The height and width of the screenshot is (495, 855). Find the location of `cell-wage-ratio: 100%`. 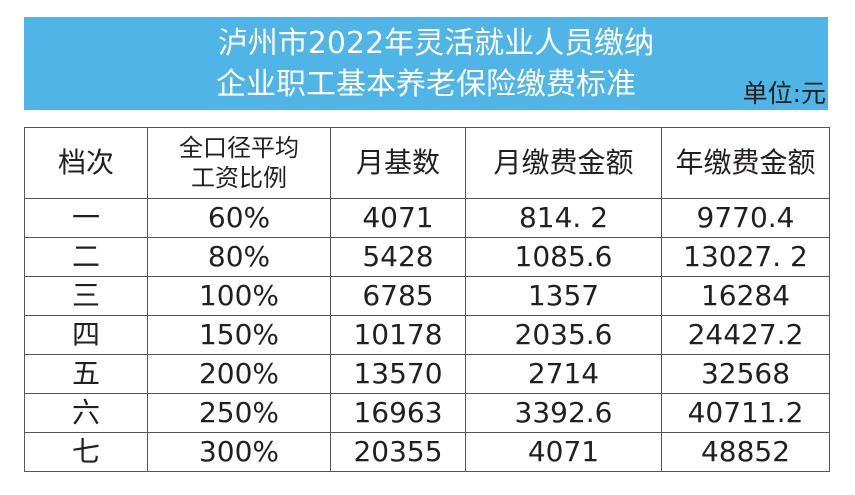

cell-wage-ratio: 100% is located at coordinates (239, 296).